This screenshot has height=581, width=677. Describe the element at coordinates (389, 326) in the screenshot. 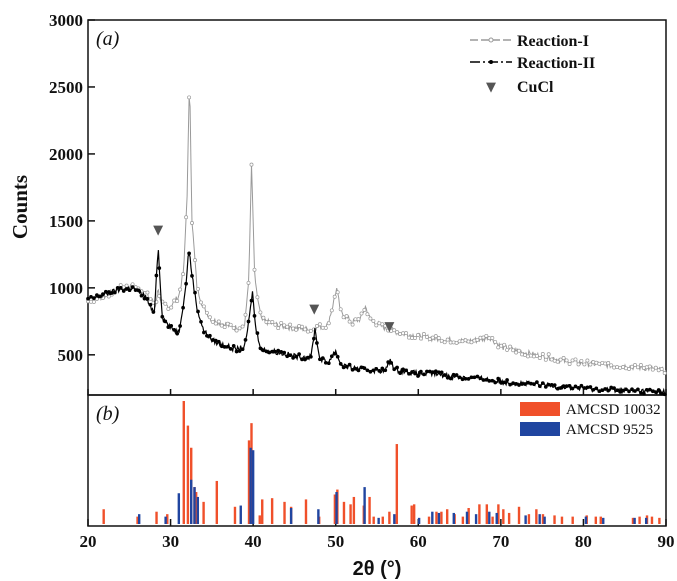

I see `cucl-marker: ▼` at that location.